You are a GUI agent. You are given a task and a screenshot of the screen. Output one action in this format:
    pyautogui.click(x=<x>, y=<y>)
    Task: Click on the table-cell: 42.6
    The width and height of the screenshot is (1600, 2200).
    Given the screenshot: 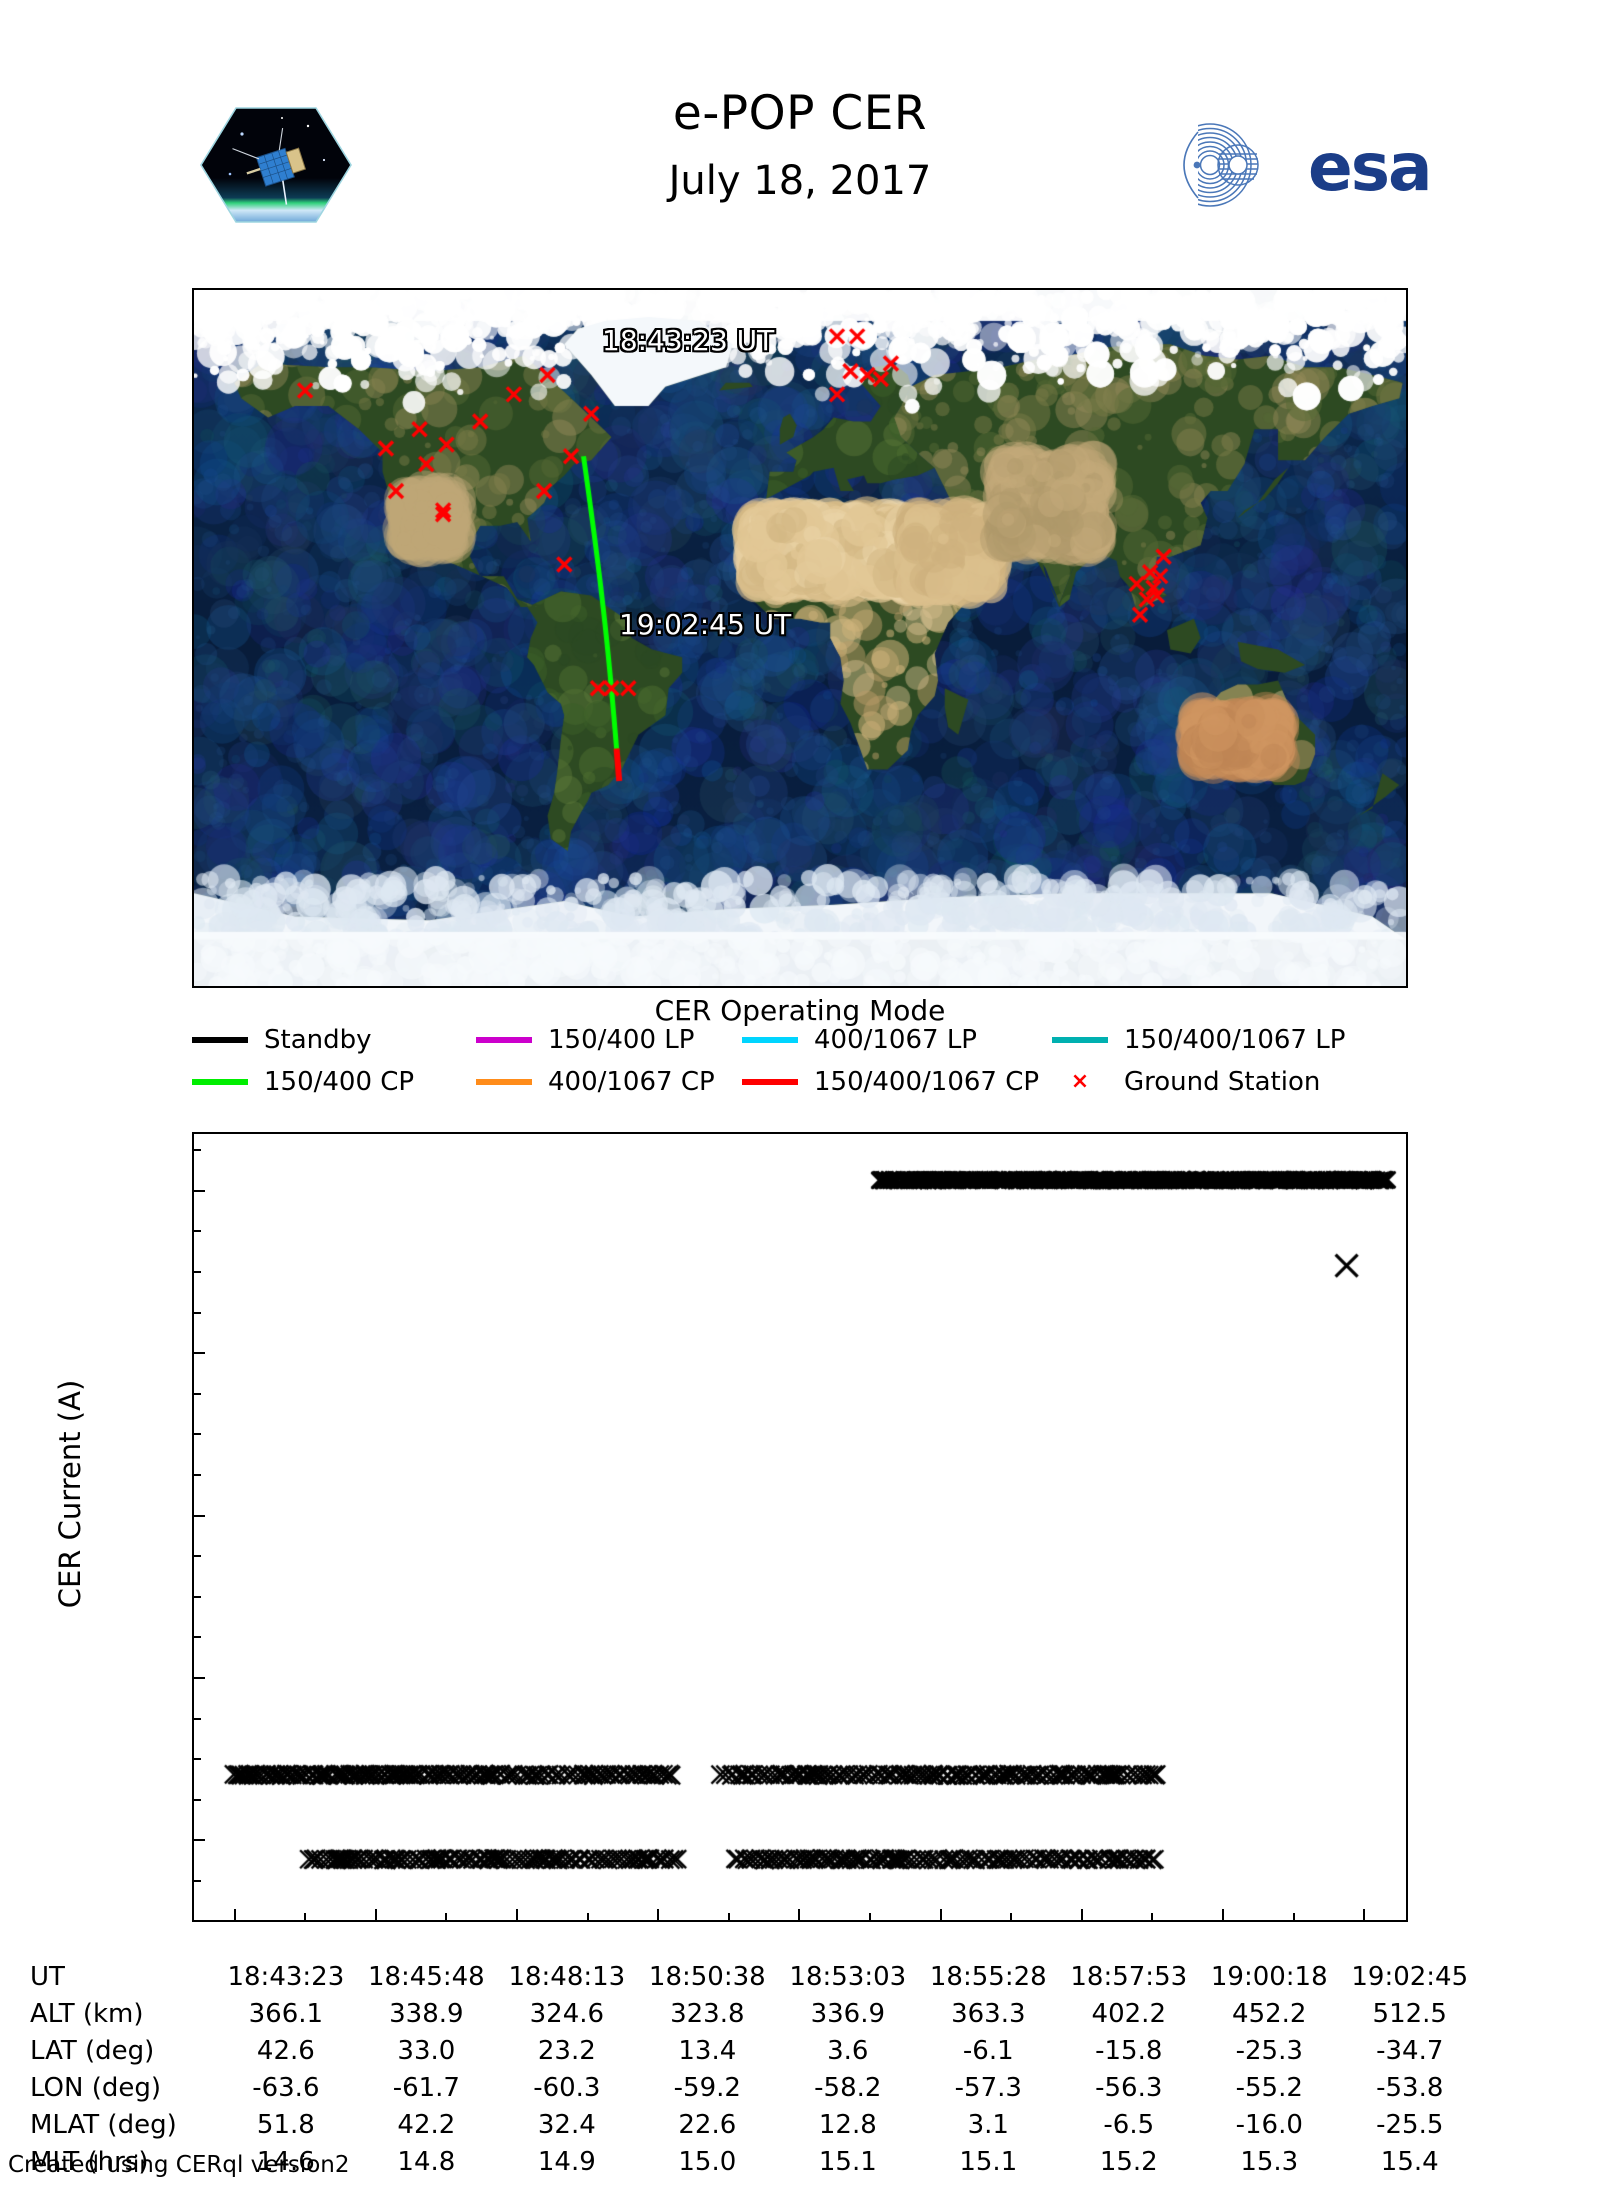 What is the action you would take?
    pyautogui.click(x=285, y=2050)
    